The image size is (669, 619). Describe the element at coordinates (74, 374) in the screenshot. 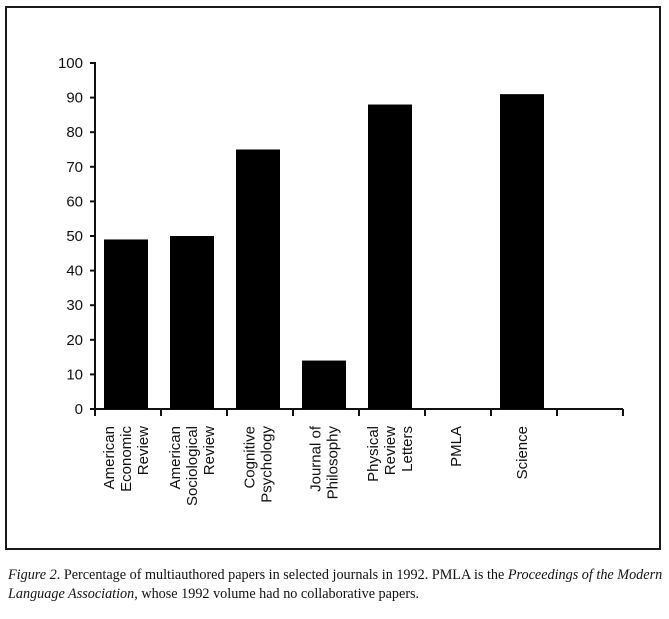

I see `y-tick-label: 10` at that location.